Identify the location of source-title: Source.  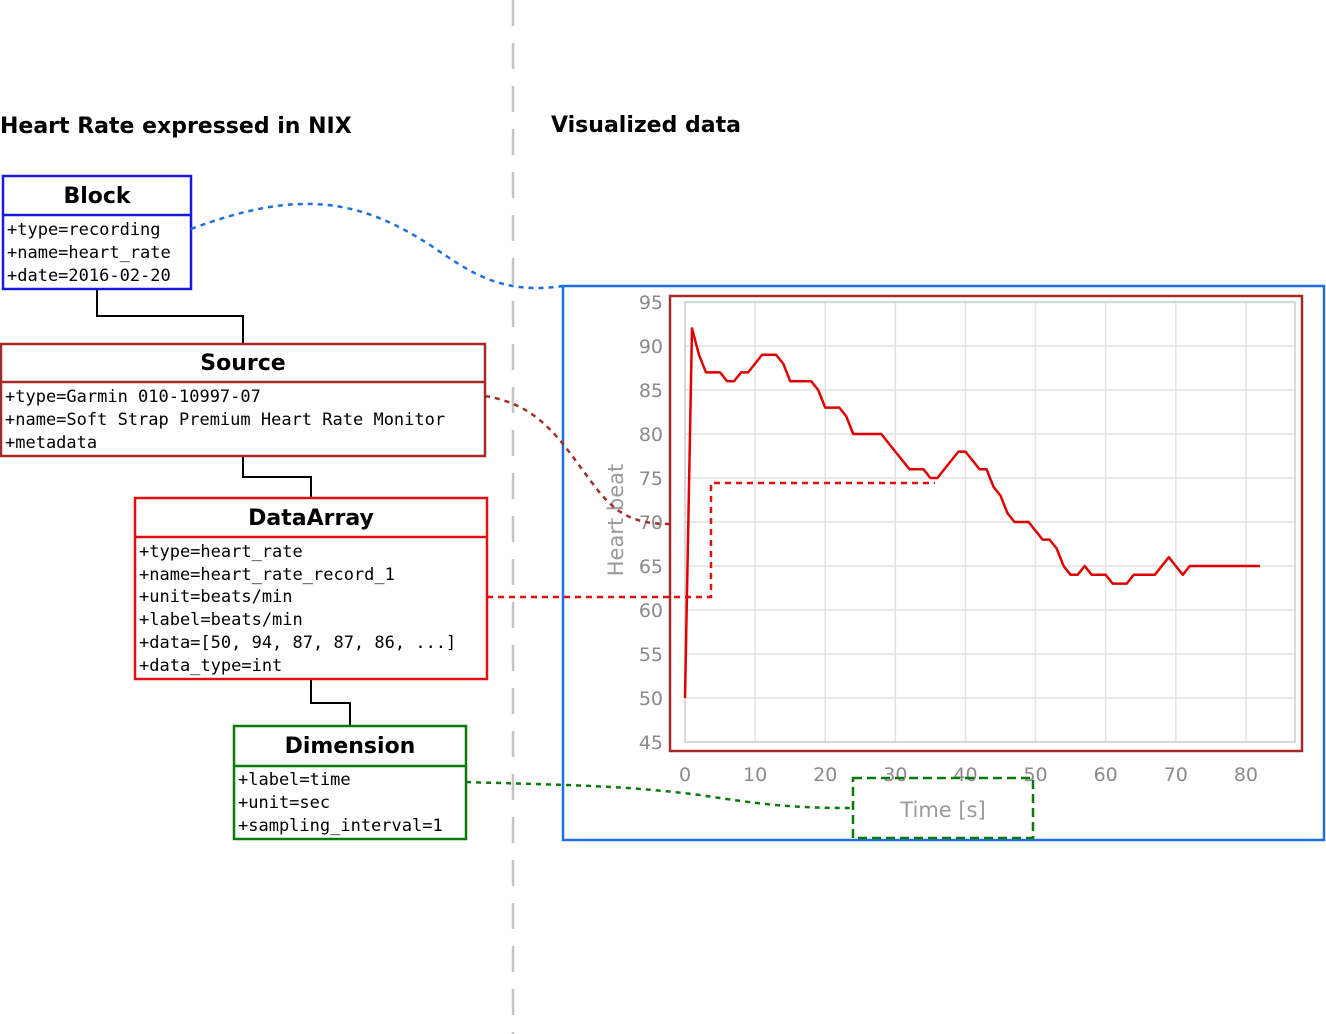
(242, 363).